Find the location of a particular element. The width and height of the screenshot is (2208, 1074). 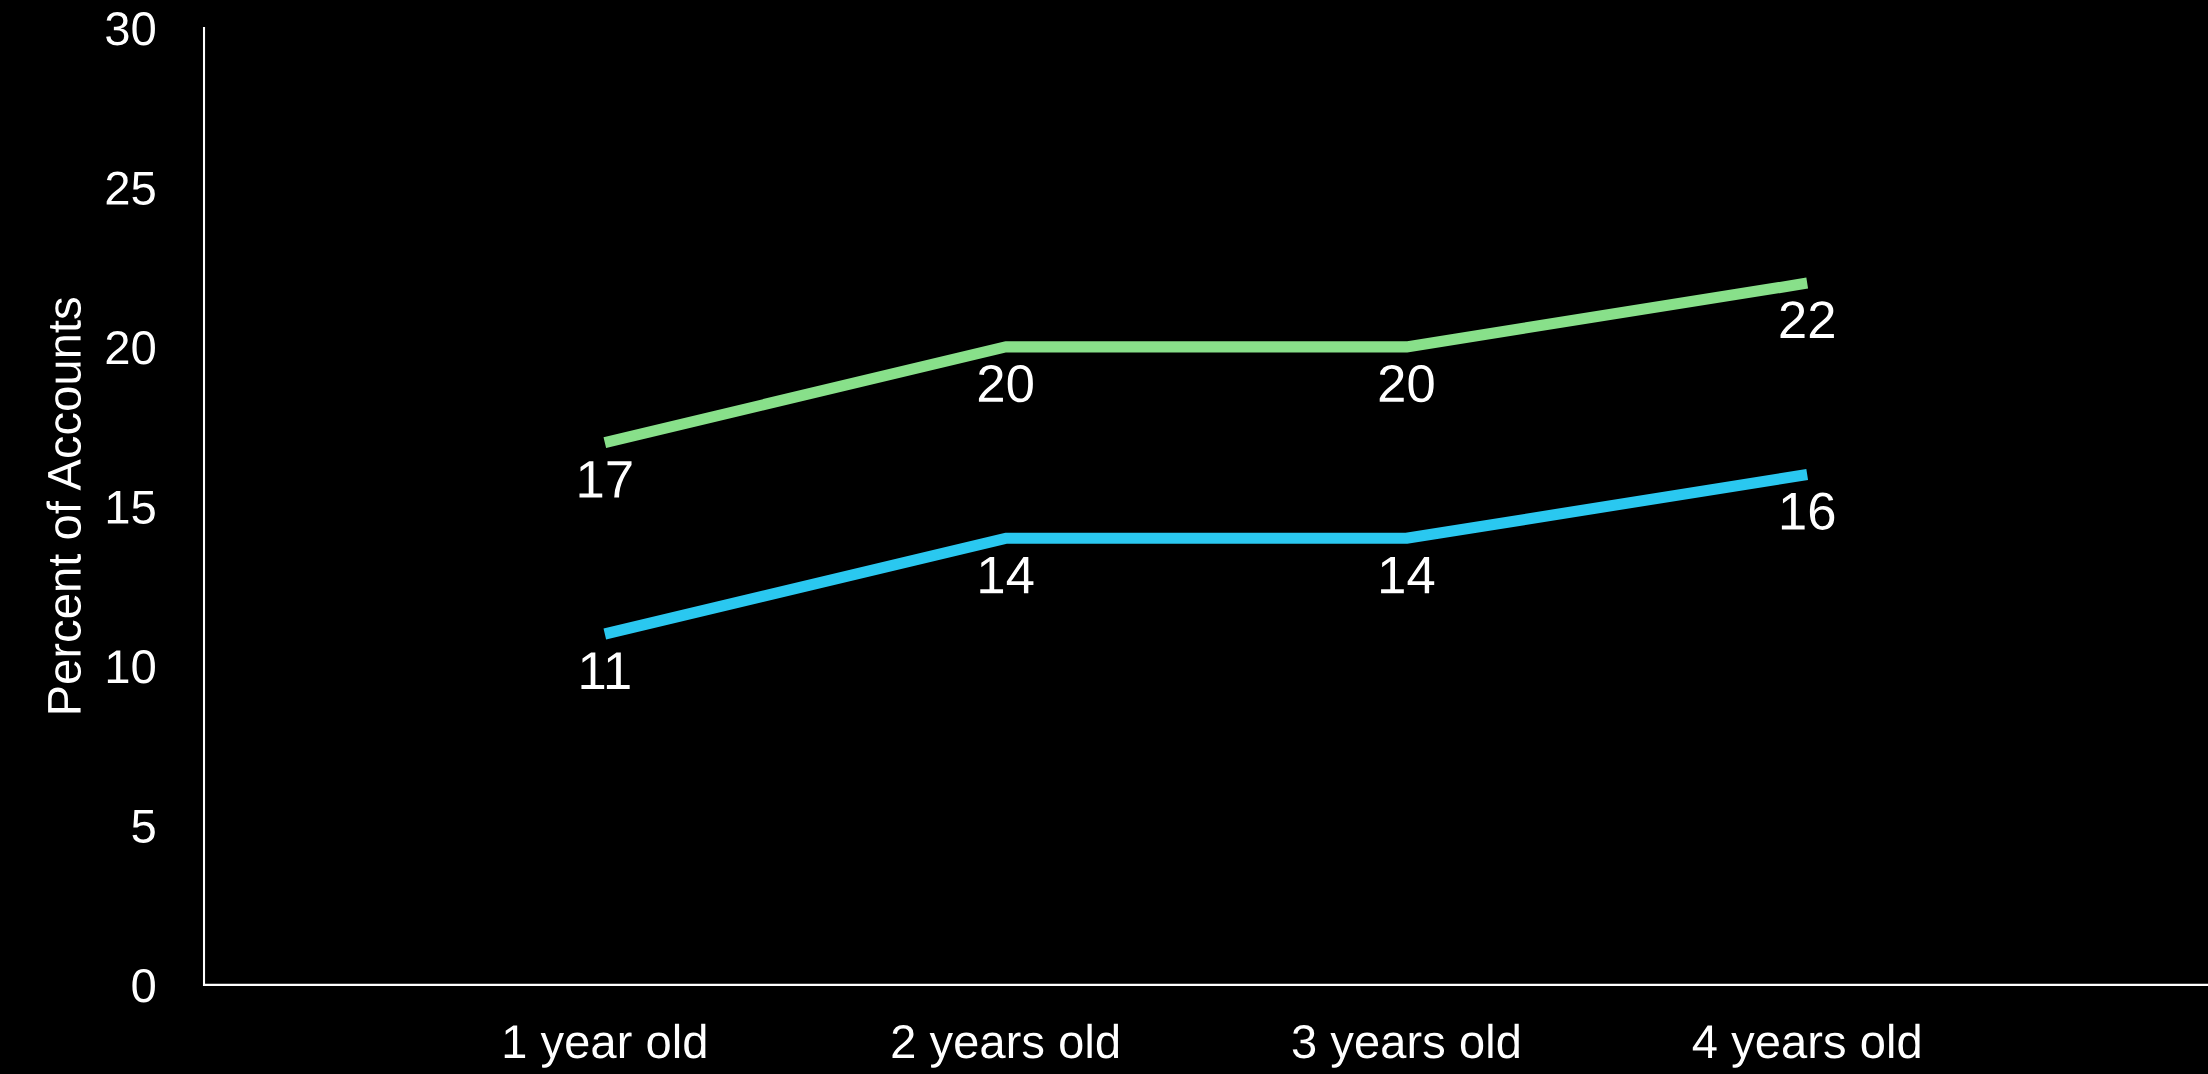

data-label: 17 is located at coordinates (605, 479).